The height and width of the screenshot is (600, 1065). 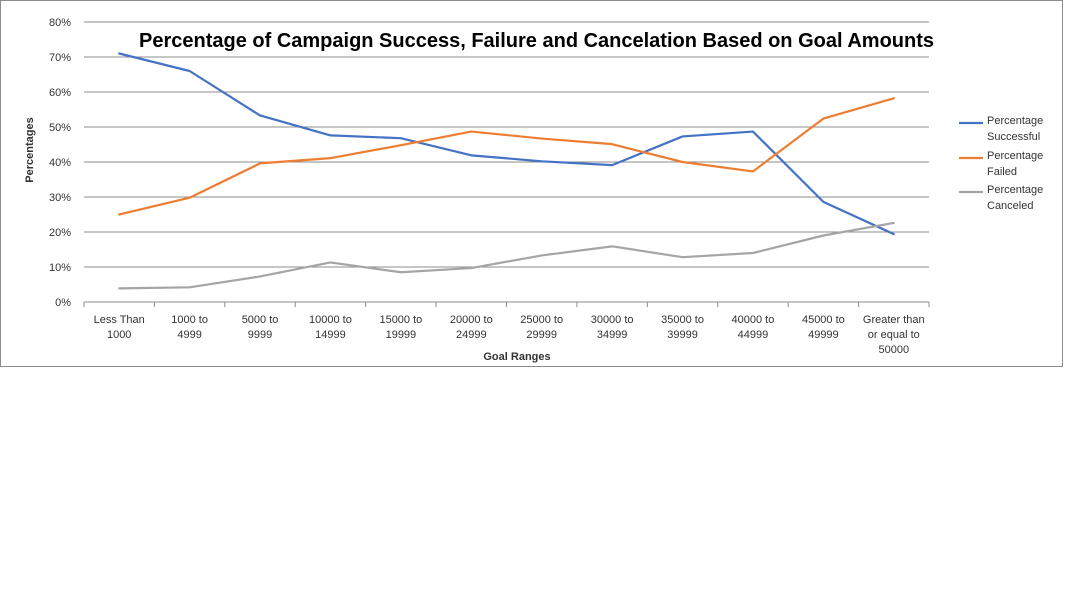 What do you see at coordinates (541, 327) in the screenshot?
I see `x-tick-label: 25000 to 29999` at bounding box center [541, 327].